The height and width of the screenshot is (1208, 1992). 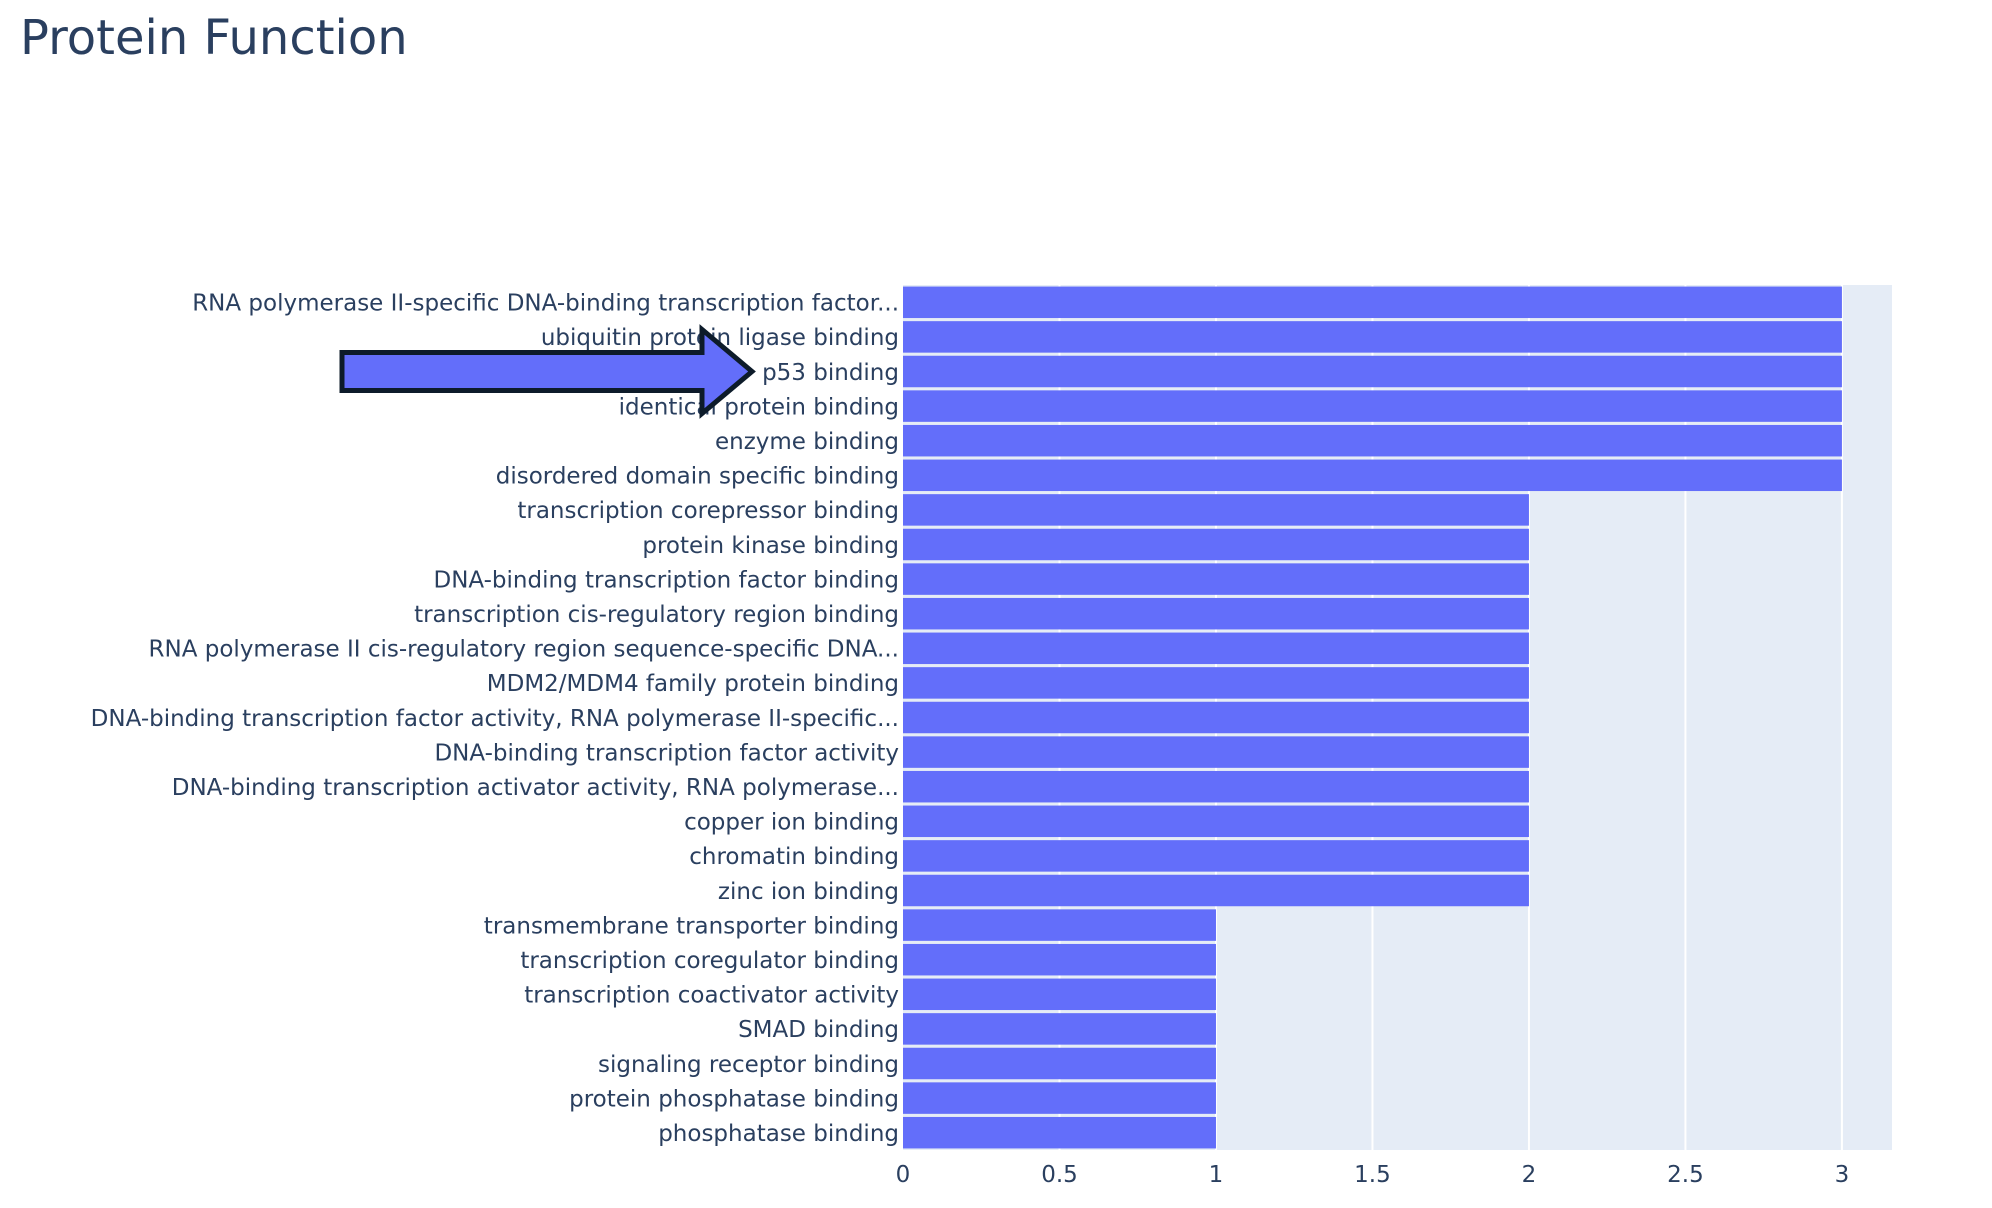 I want to click on x-tick-label: 1.5, so click(x=1372, y=1175).